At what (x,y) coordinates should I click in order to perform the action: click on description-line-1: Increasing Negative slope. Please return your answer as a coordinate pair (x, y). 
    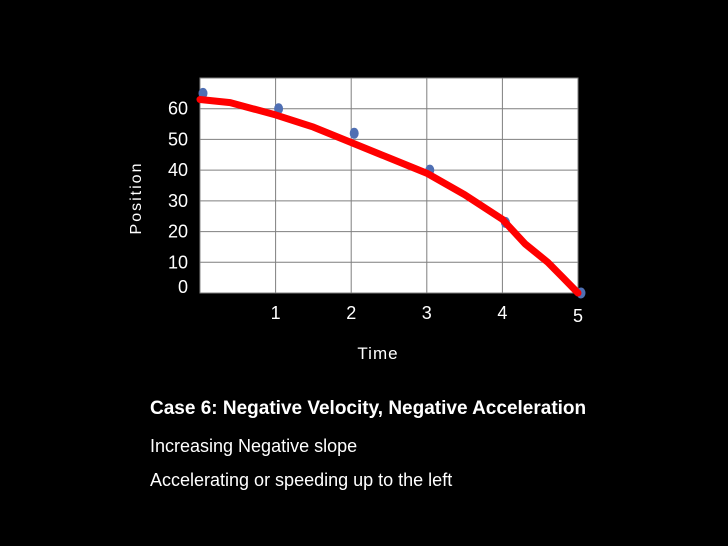
    Looking at the image, I should click on (254, 446).